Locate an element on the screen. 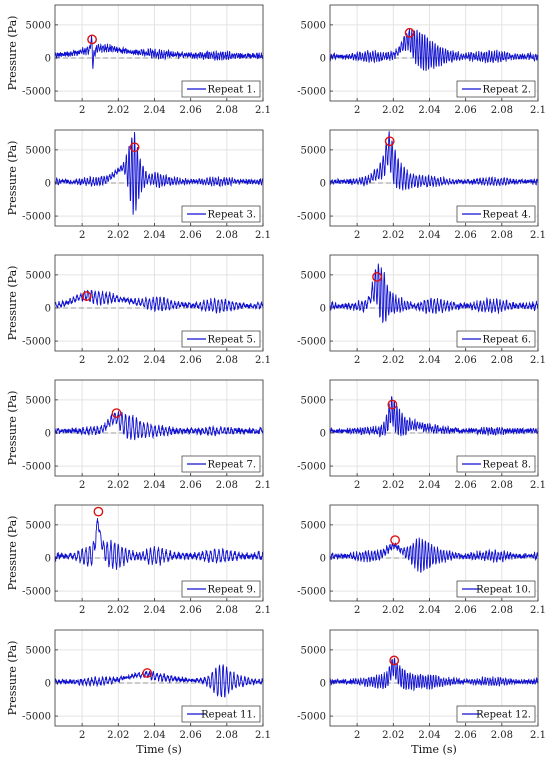 This screenshot has width=550, height=760. panel-repeat-8: 2 2.02 2.04 2.06 2.08 2.1 -5000 0 5000 Repeat 8. is located at coordinates (421, 435).